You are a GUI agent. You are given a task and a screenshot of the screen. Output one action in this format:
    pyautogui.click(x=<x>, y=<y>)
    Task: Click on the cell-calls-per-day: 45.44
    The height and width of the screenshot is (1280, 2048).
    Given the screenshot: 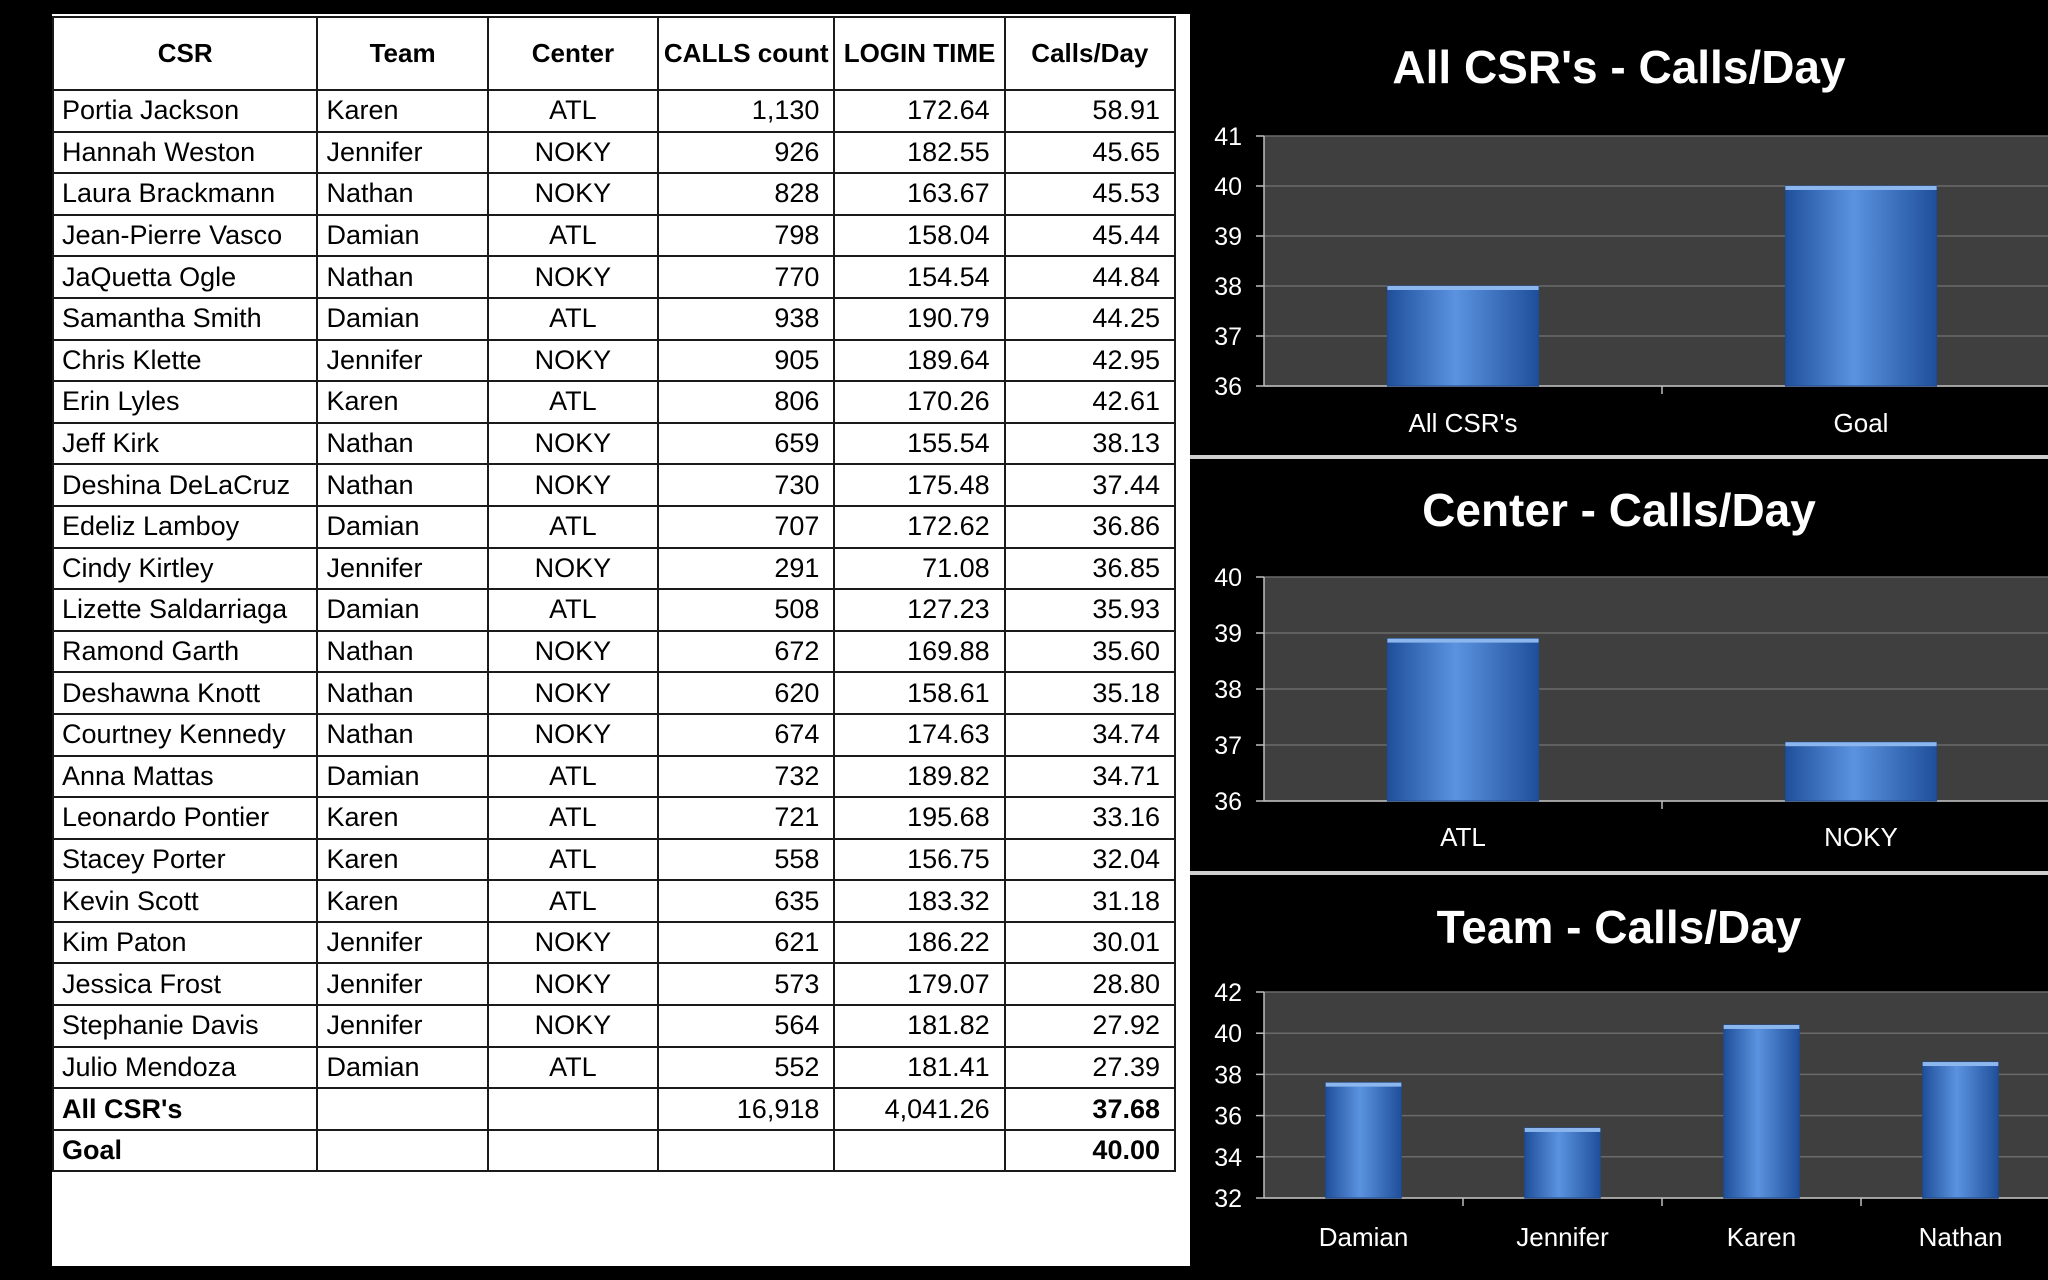 What is the action you would take?
    pyautogui.click(x=1090, y=235)
    